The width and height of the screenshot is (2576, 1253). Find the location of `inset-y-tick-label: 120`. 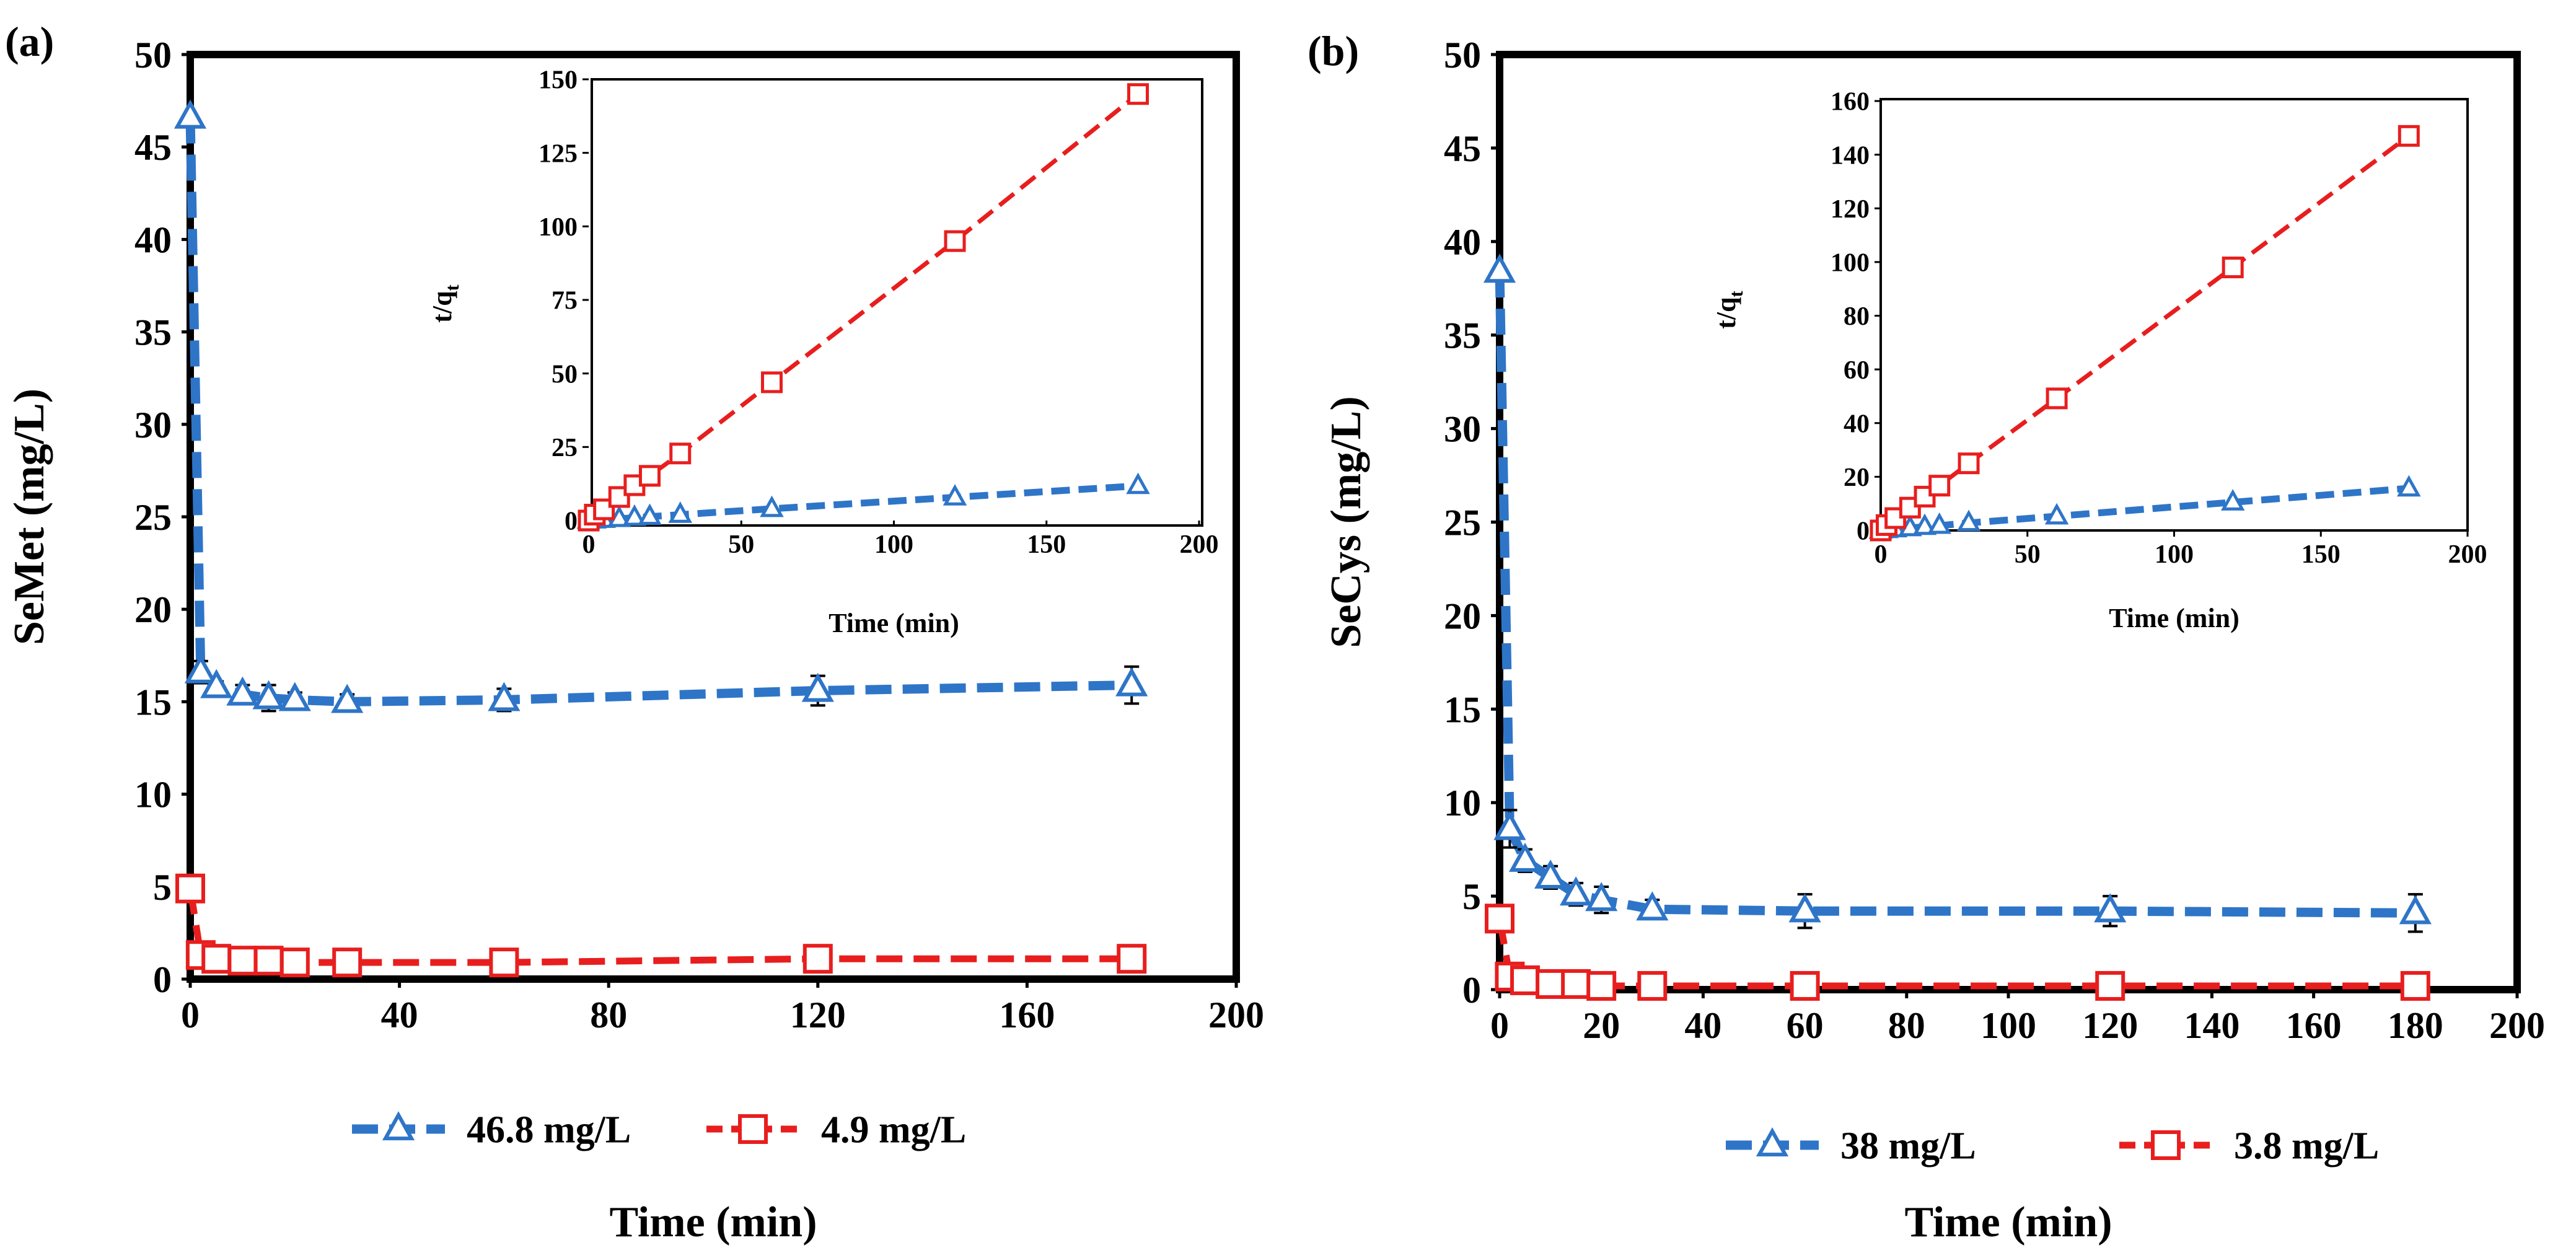

inset-y-tick-label: 120 is located at coordinates (1850, 209).